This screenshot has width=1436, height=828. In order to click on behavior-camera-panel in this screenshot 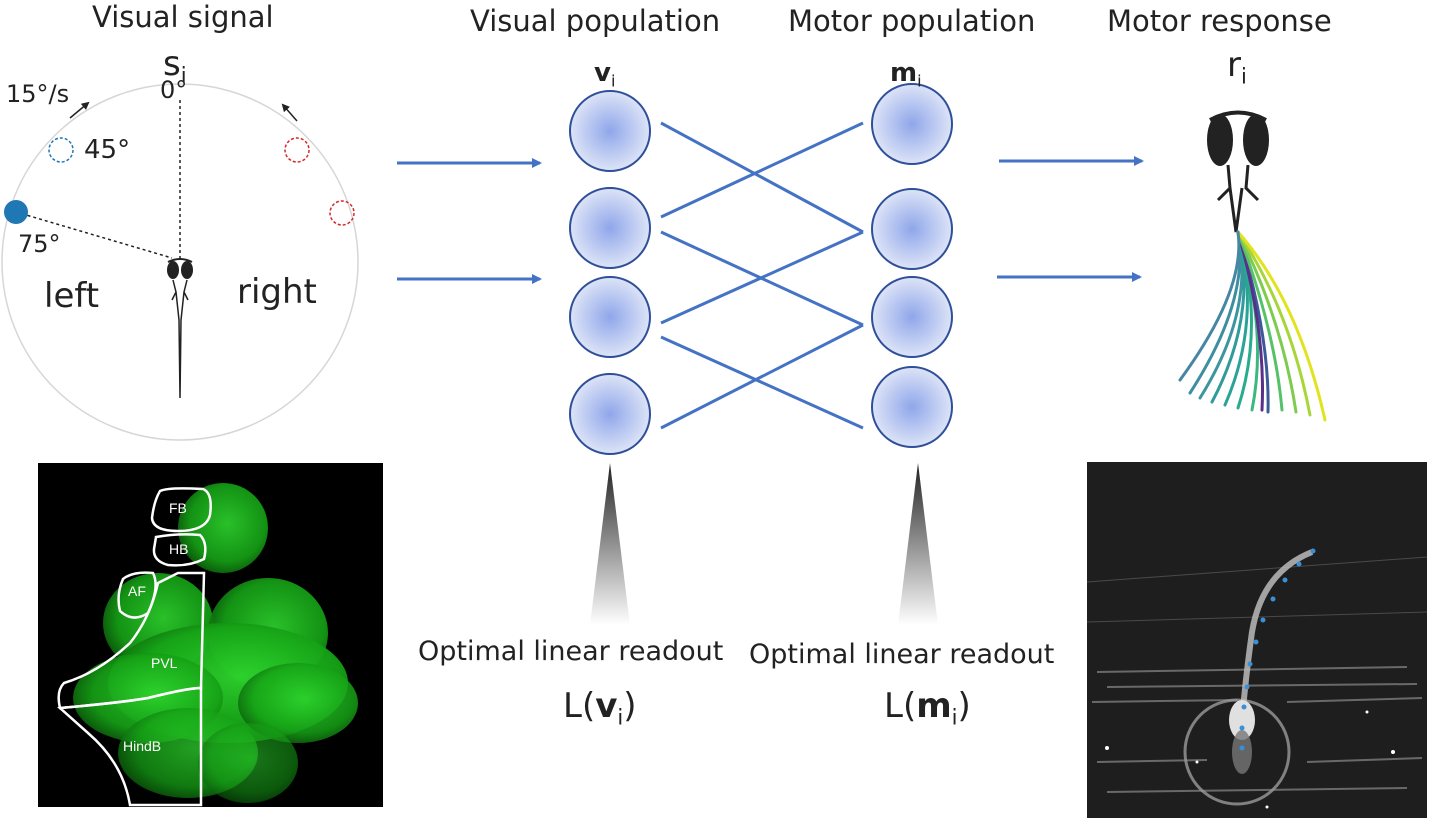, I will do `click(1257, 640)`.